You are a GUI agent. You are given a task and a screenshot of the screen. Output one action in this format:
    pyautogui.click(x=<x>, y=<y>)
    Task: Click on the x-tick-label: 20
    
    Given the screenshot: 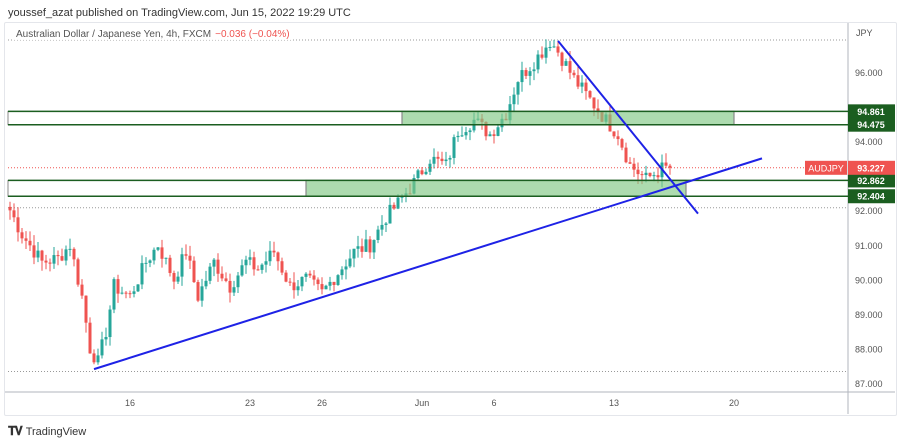 What is the action you would take?
    pyautogui.click(x=734, y=403)
    